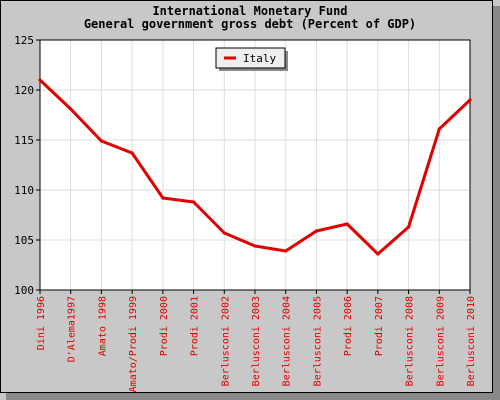  I want to click on legend-box, so click(250, 58).